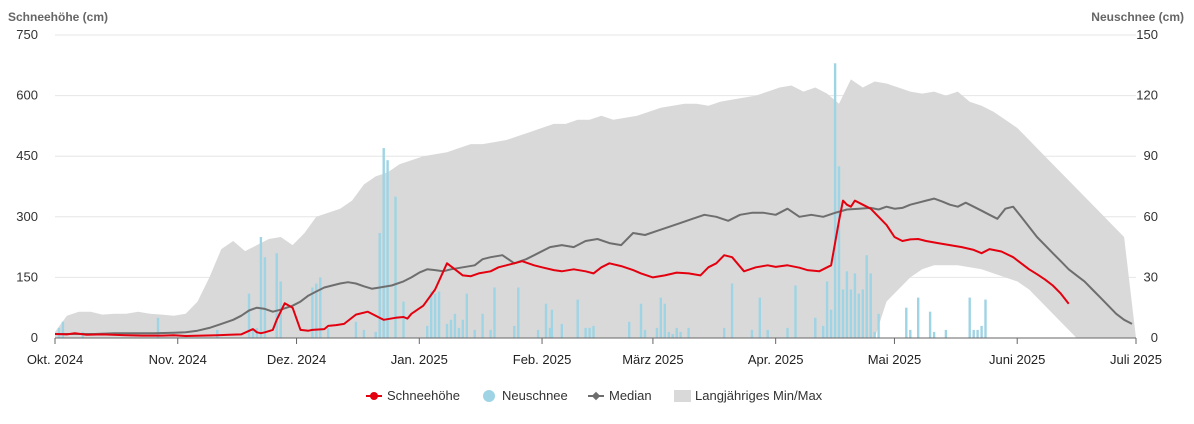 This screenshot has width=1194, height=424. What do you see at coordinates (1151, 276) in the screenshot?
I see `y-tick-right-label: 30` at bounding box center [1151, 276].